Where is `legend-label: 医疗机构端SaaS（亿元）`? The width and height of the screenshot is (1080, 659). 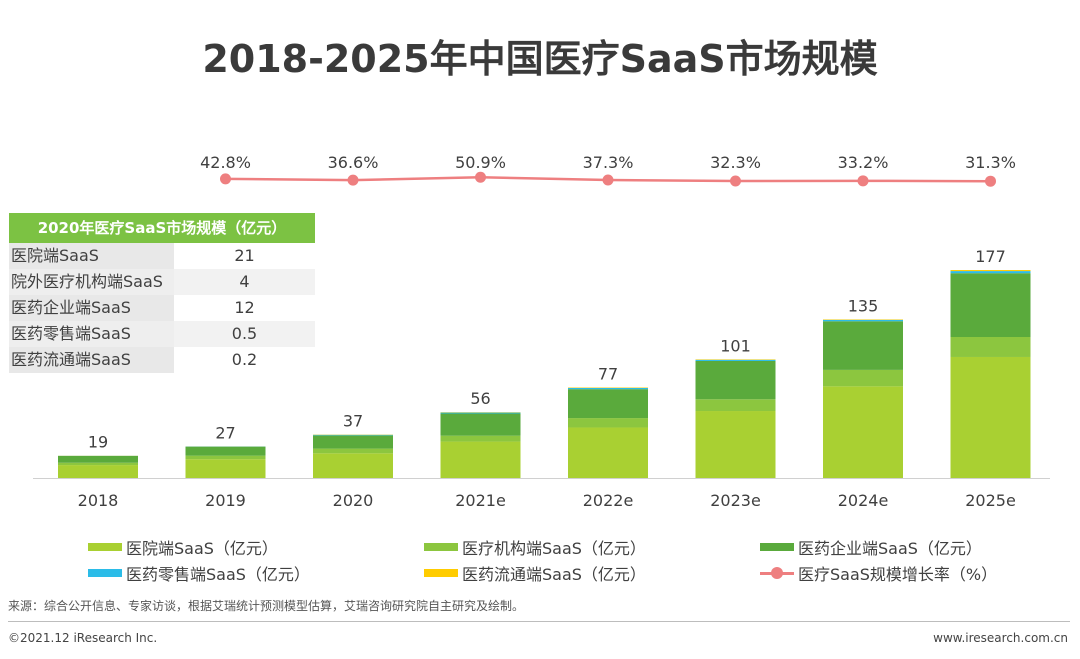
legend-label: 医疗机构端SaaS（亿元） is located at coordinates (554, 548).